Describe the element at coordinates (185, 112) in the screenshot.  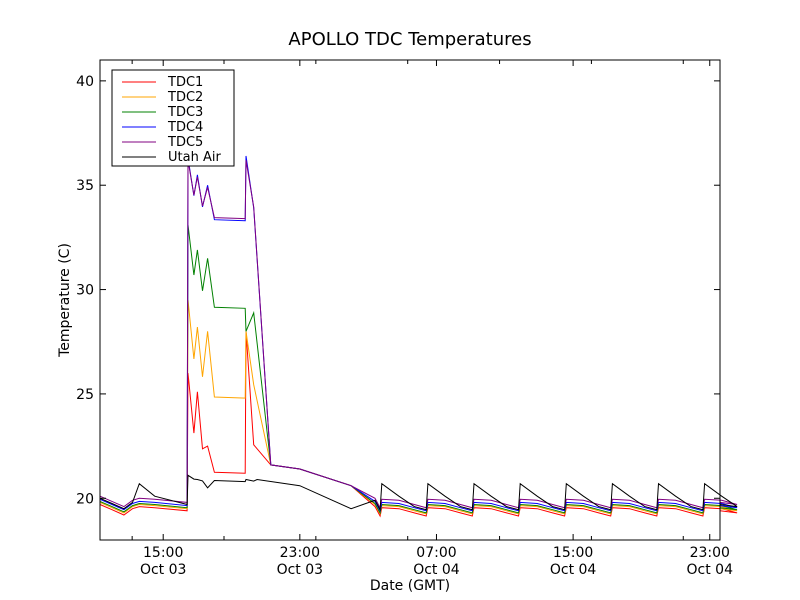
I see `legend-label: TDC3` at that location.